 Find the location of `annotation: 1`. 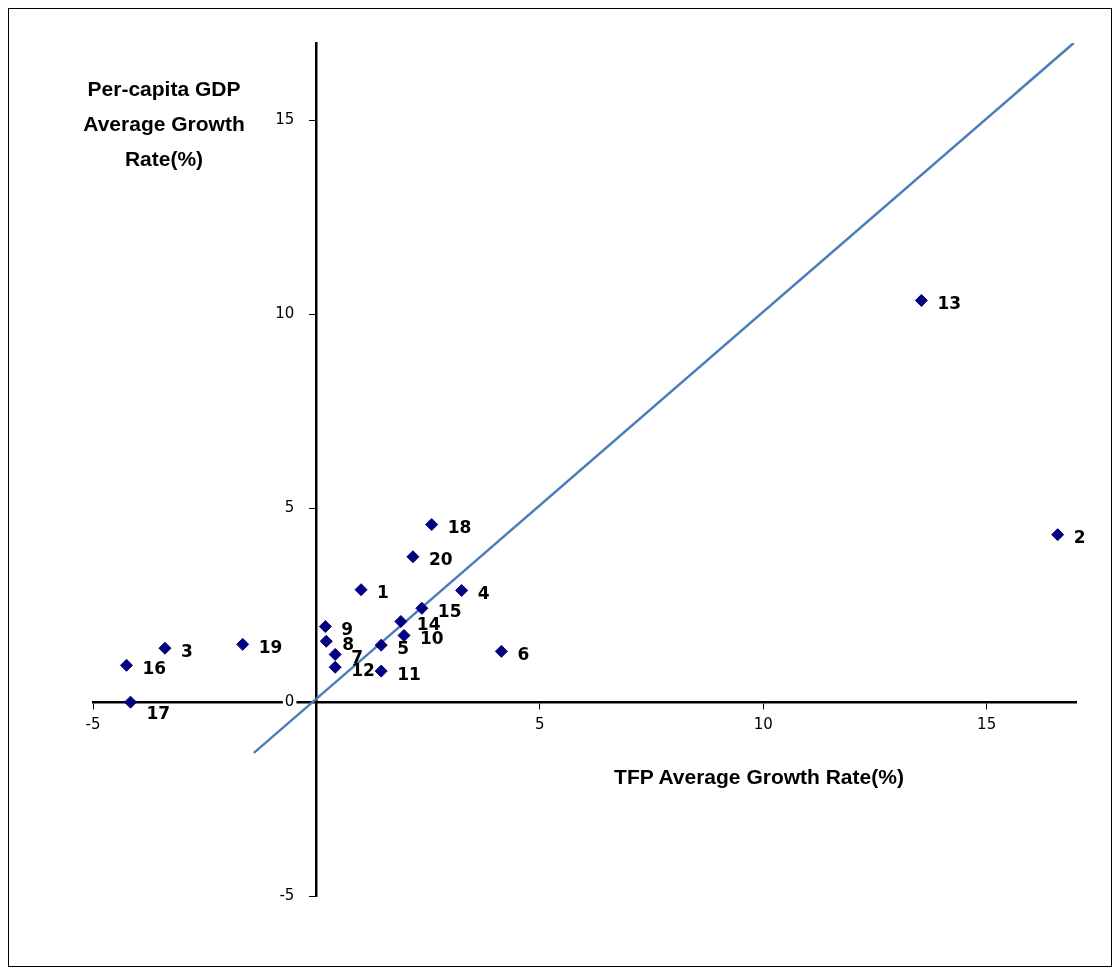

annotation: 1 is located at coordinates (383, 592).